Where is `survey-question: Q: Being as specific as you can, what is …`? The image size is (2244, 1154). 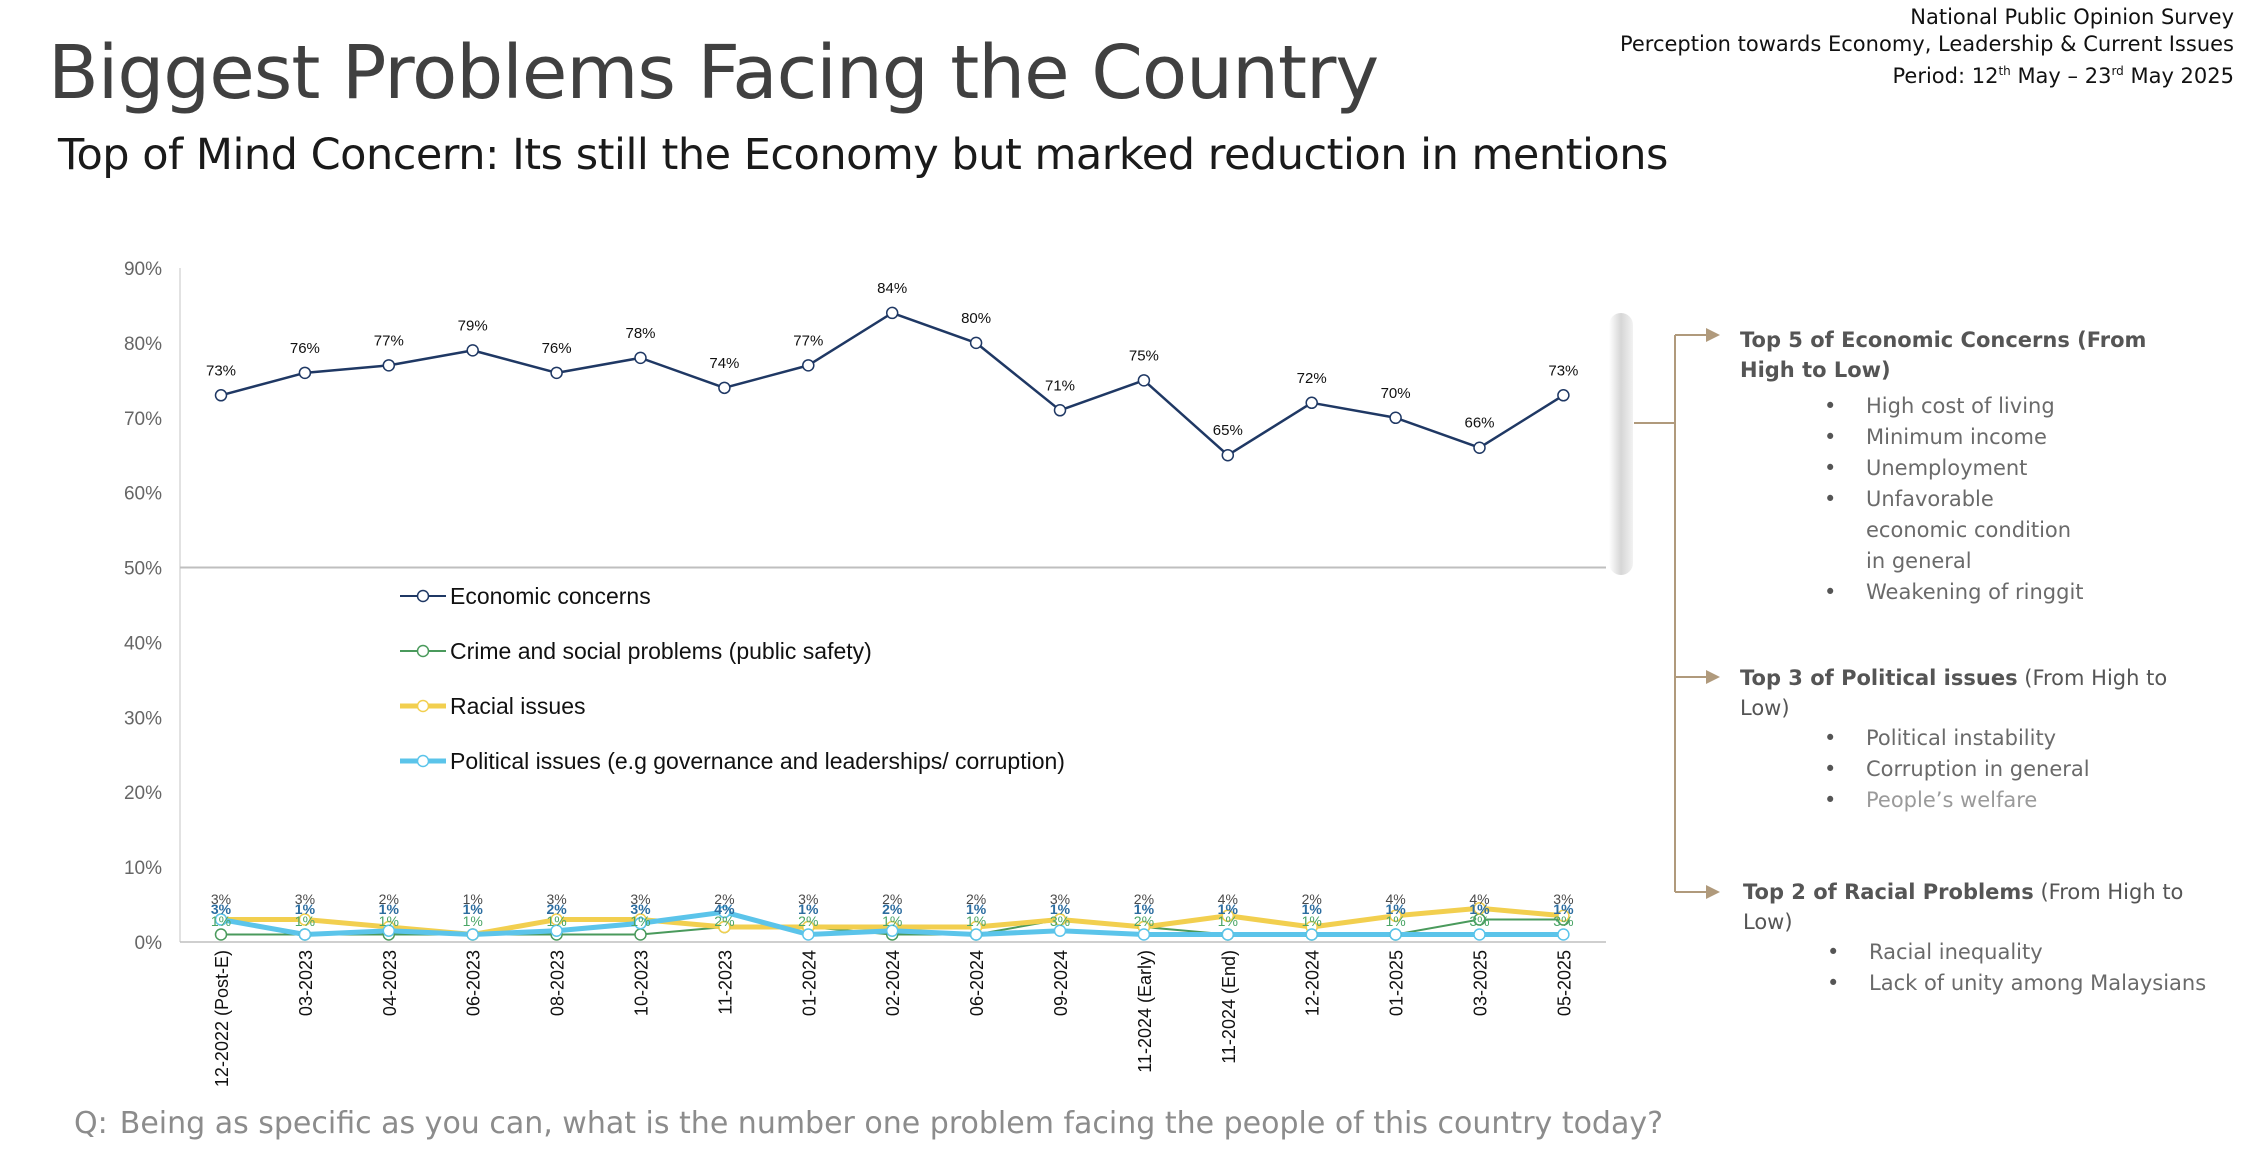 survey-question: Q: Being as specific as you can, what is … is located at coordinates (868, 1123).